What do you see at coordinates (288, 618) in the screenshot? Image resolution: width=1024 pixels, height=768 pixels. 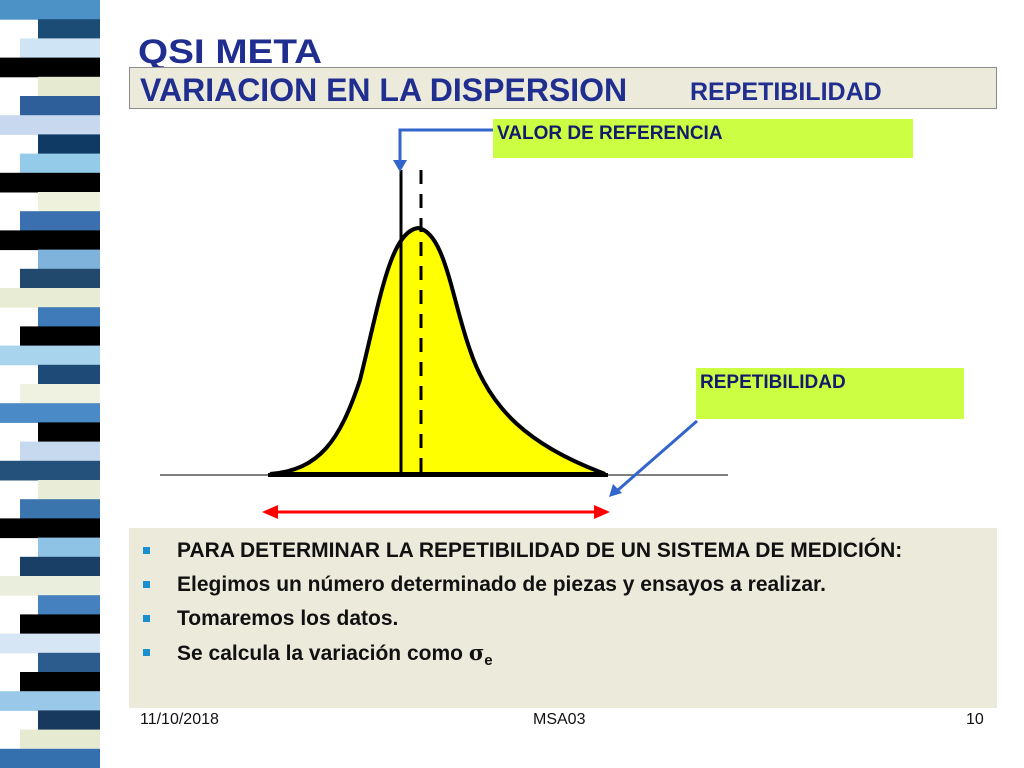 I see `bullet-text: Tomaremos los datos.` at bounding box center [288, 618].